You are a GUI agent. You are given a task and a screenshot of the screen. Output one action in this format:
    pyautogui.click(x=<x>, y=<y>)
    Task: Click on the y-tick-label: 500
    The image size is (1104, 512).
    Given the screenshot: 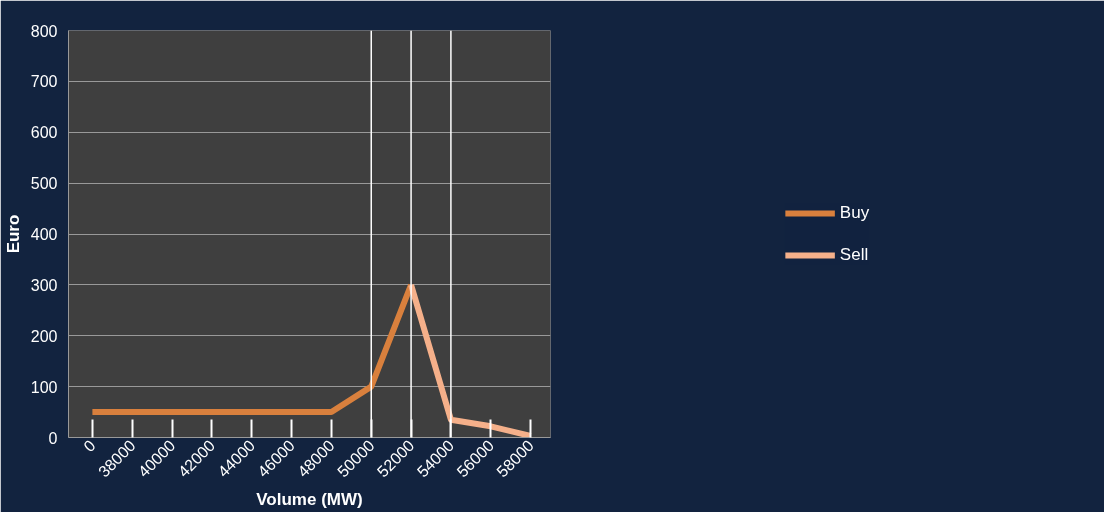 What is the action you would take?
    pyautogui.click(x=44, y=184)
    